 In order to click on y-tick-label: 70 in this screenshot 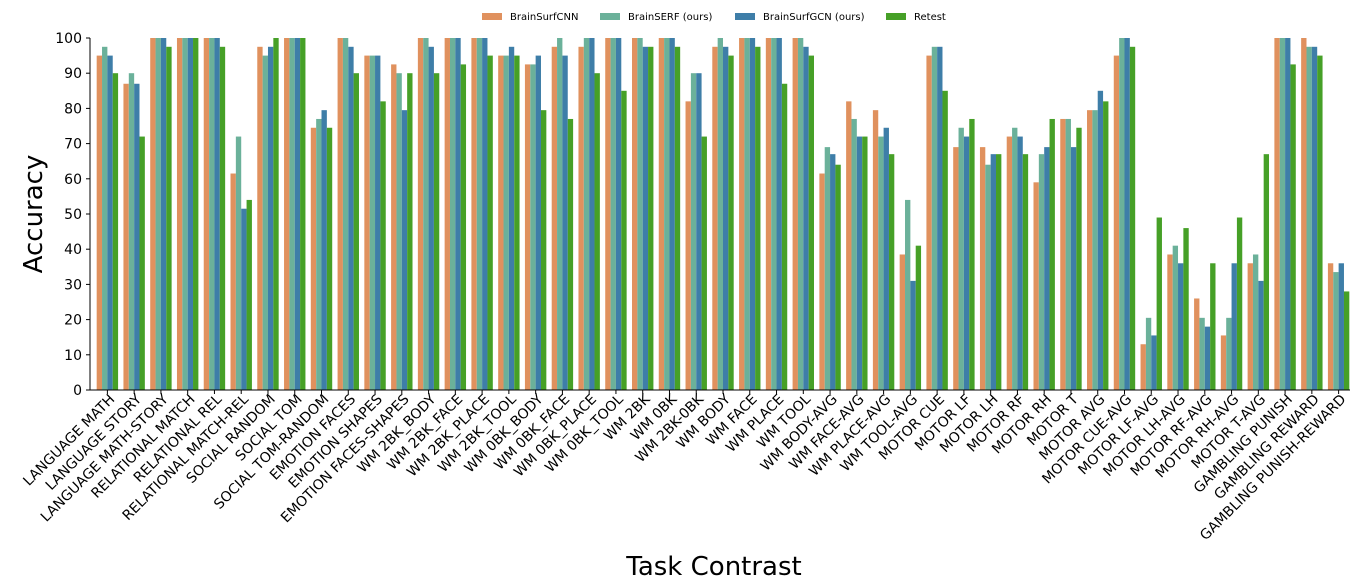, I will do `click(73, 145)`.